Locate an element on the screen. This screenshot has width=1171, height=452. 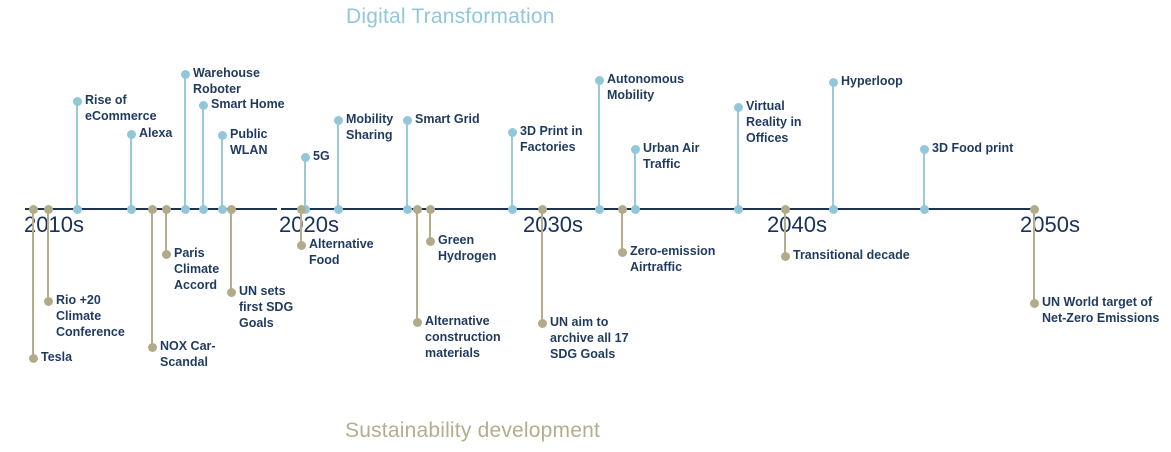
digital-event-label: Alexa is located at coordinates (156, 133).